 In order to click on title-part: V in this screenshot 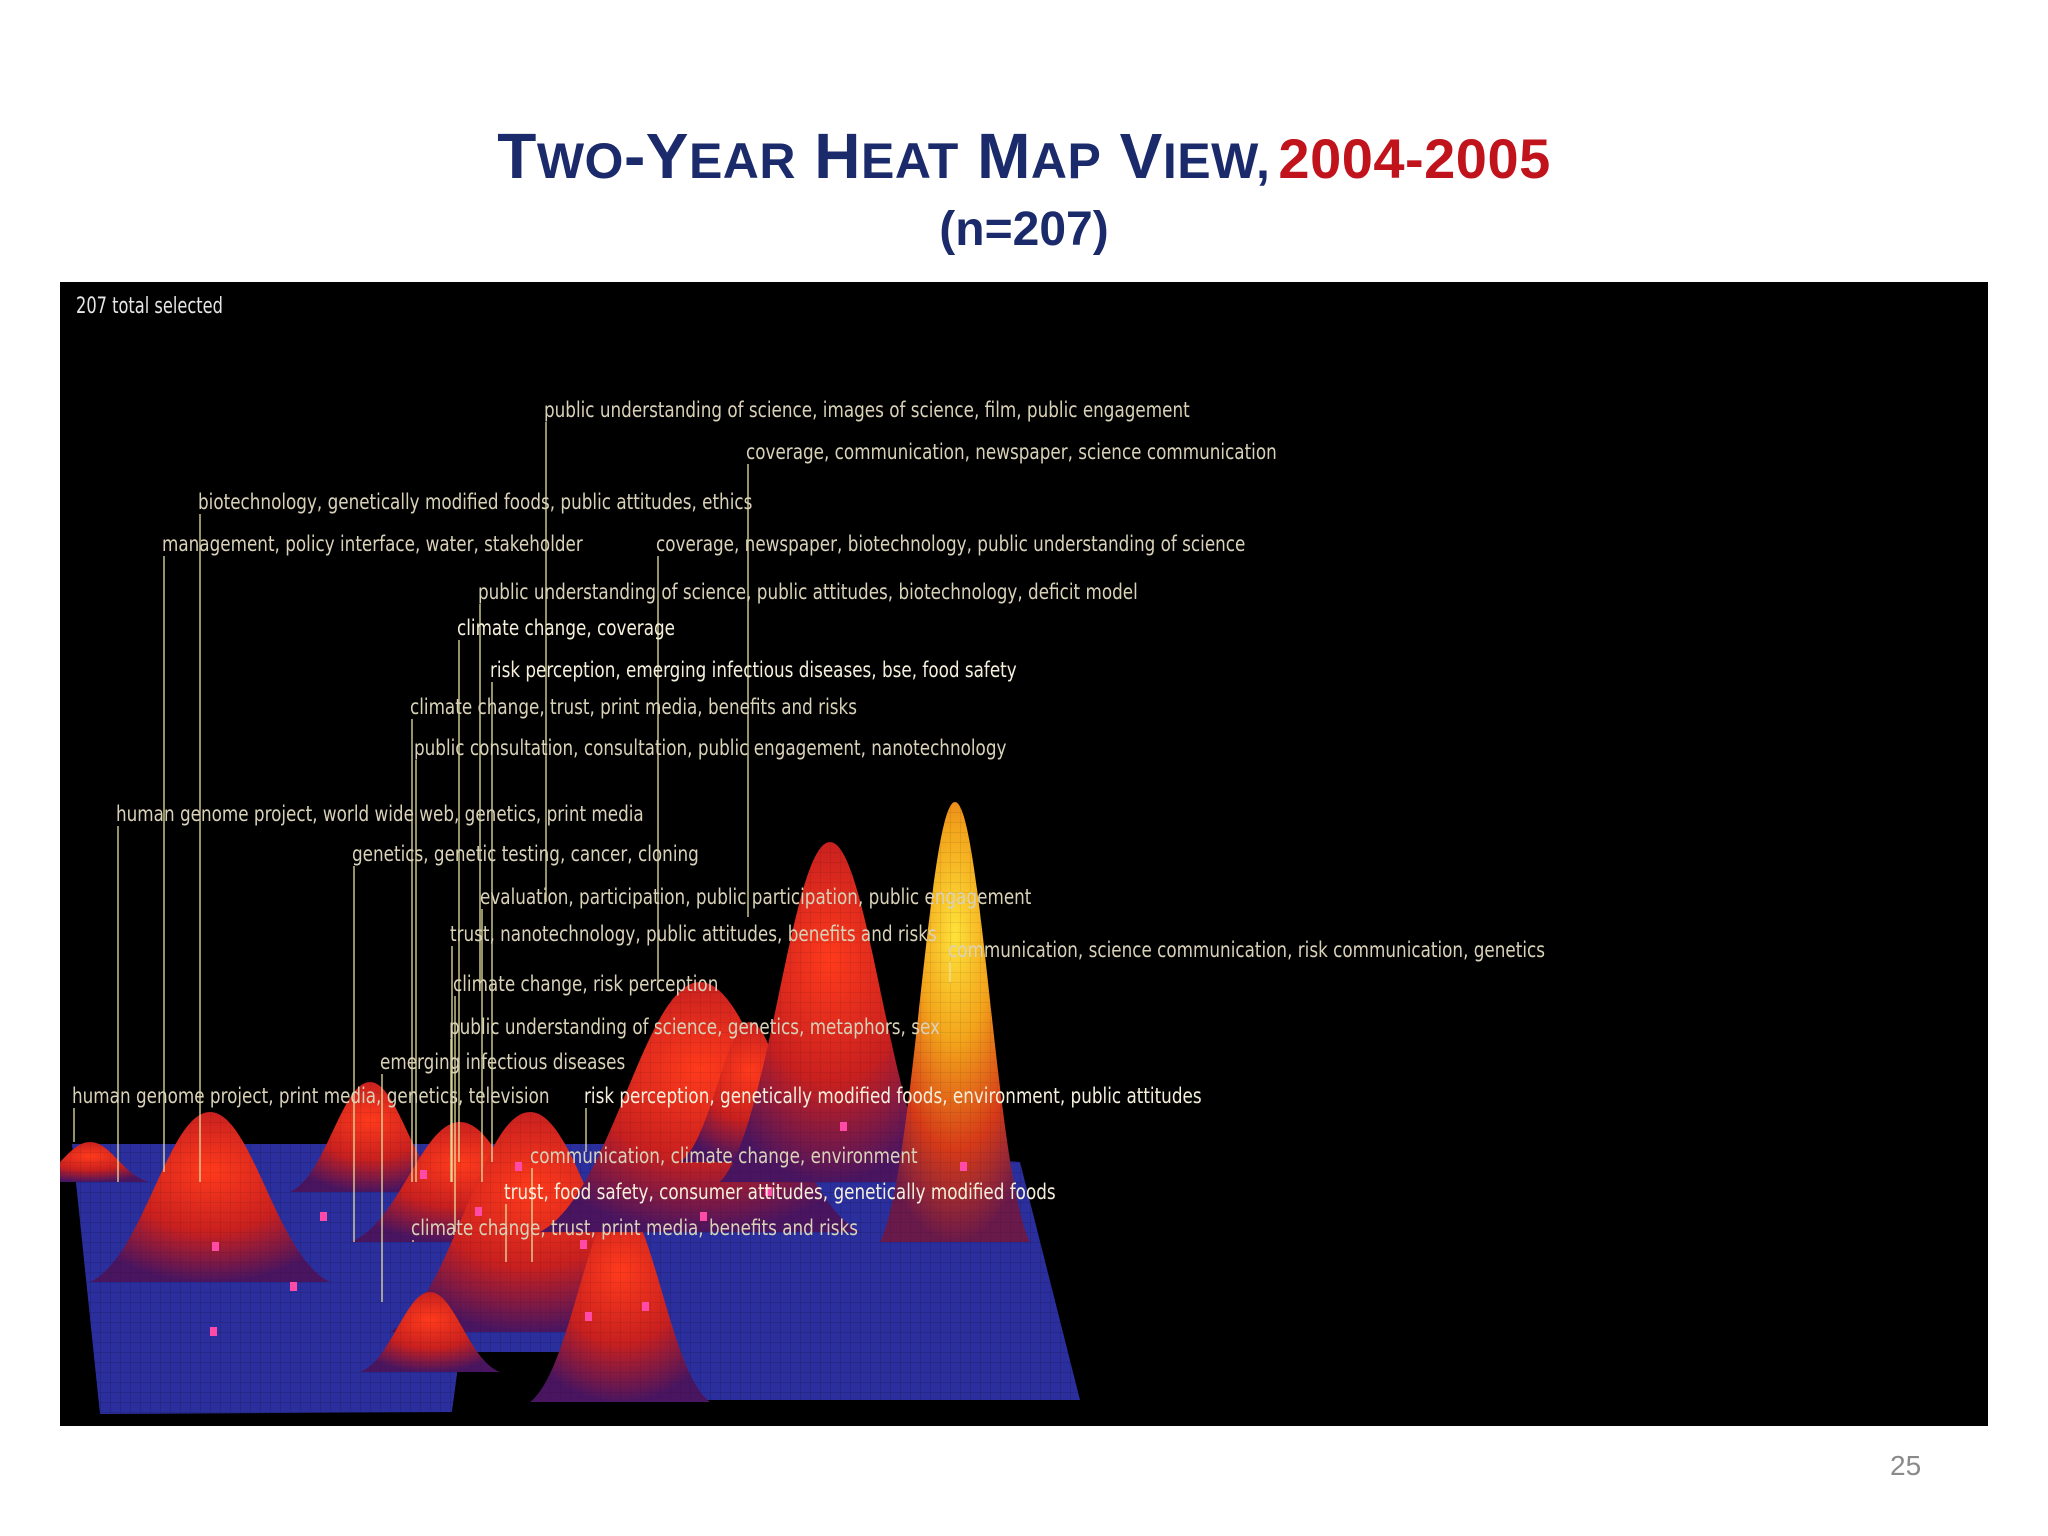, I will do `click(1141, 156)`.